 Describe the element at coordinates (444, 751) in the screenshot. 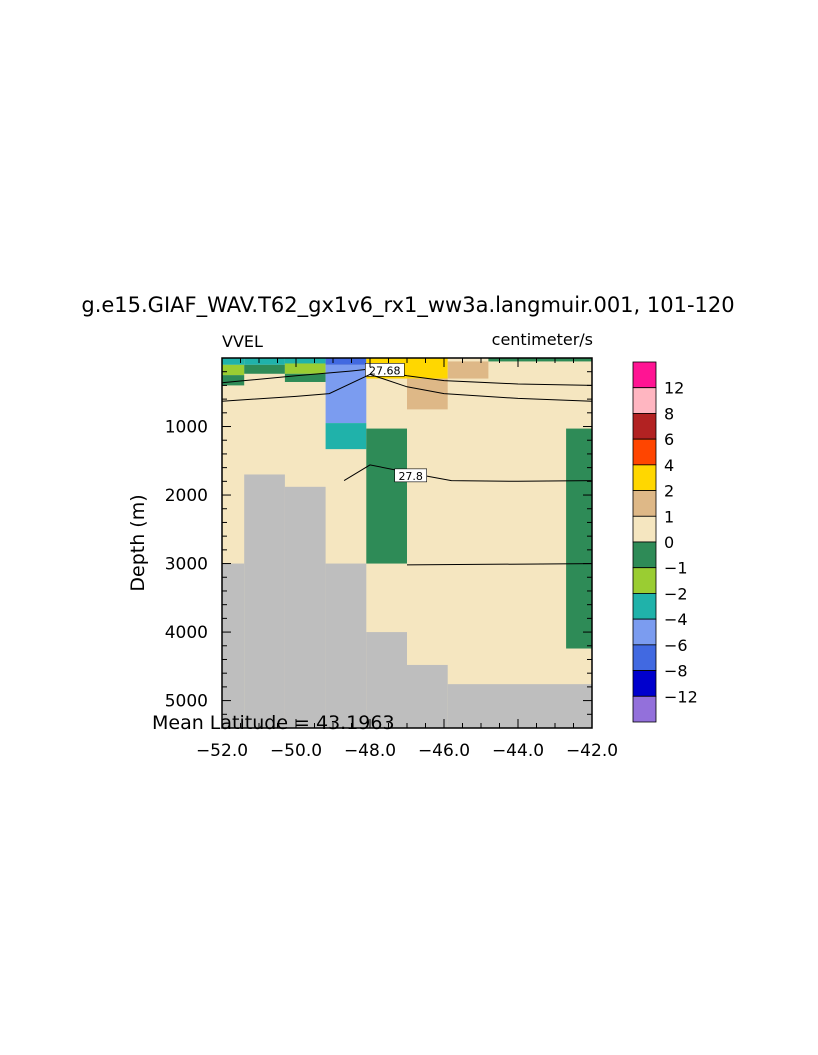

I see `x-tick-label: −46.0` at that location.